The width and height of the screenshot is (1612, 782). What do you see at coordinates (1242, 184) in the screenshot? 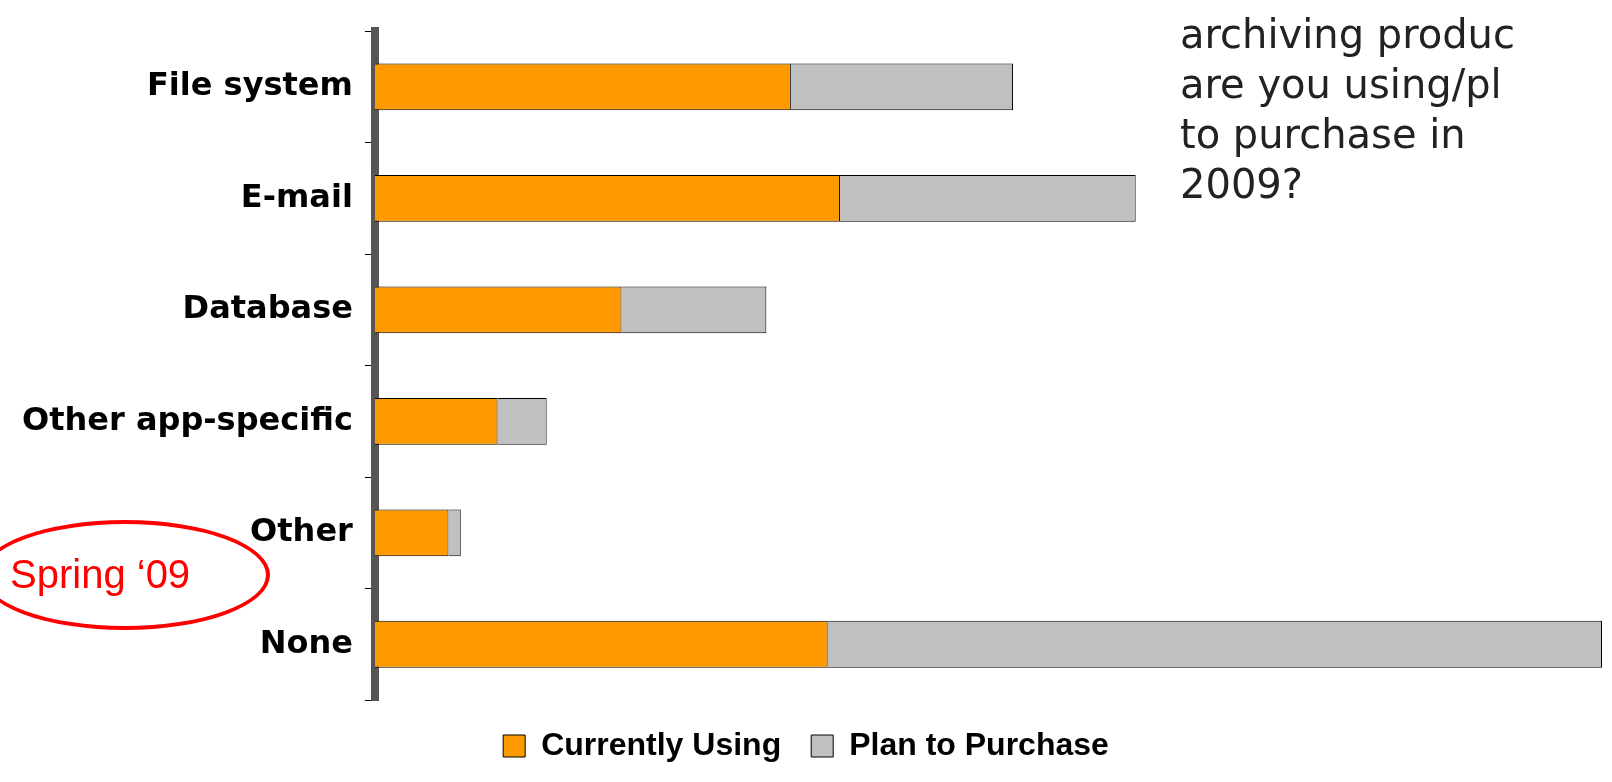
I see `annotation: 2009?` at bounding box center [1242, 184].